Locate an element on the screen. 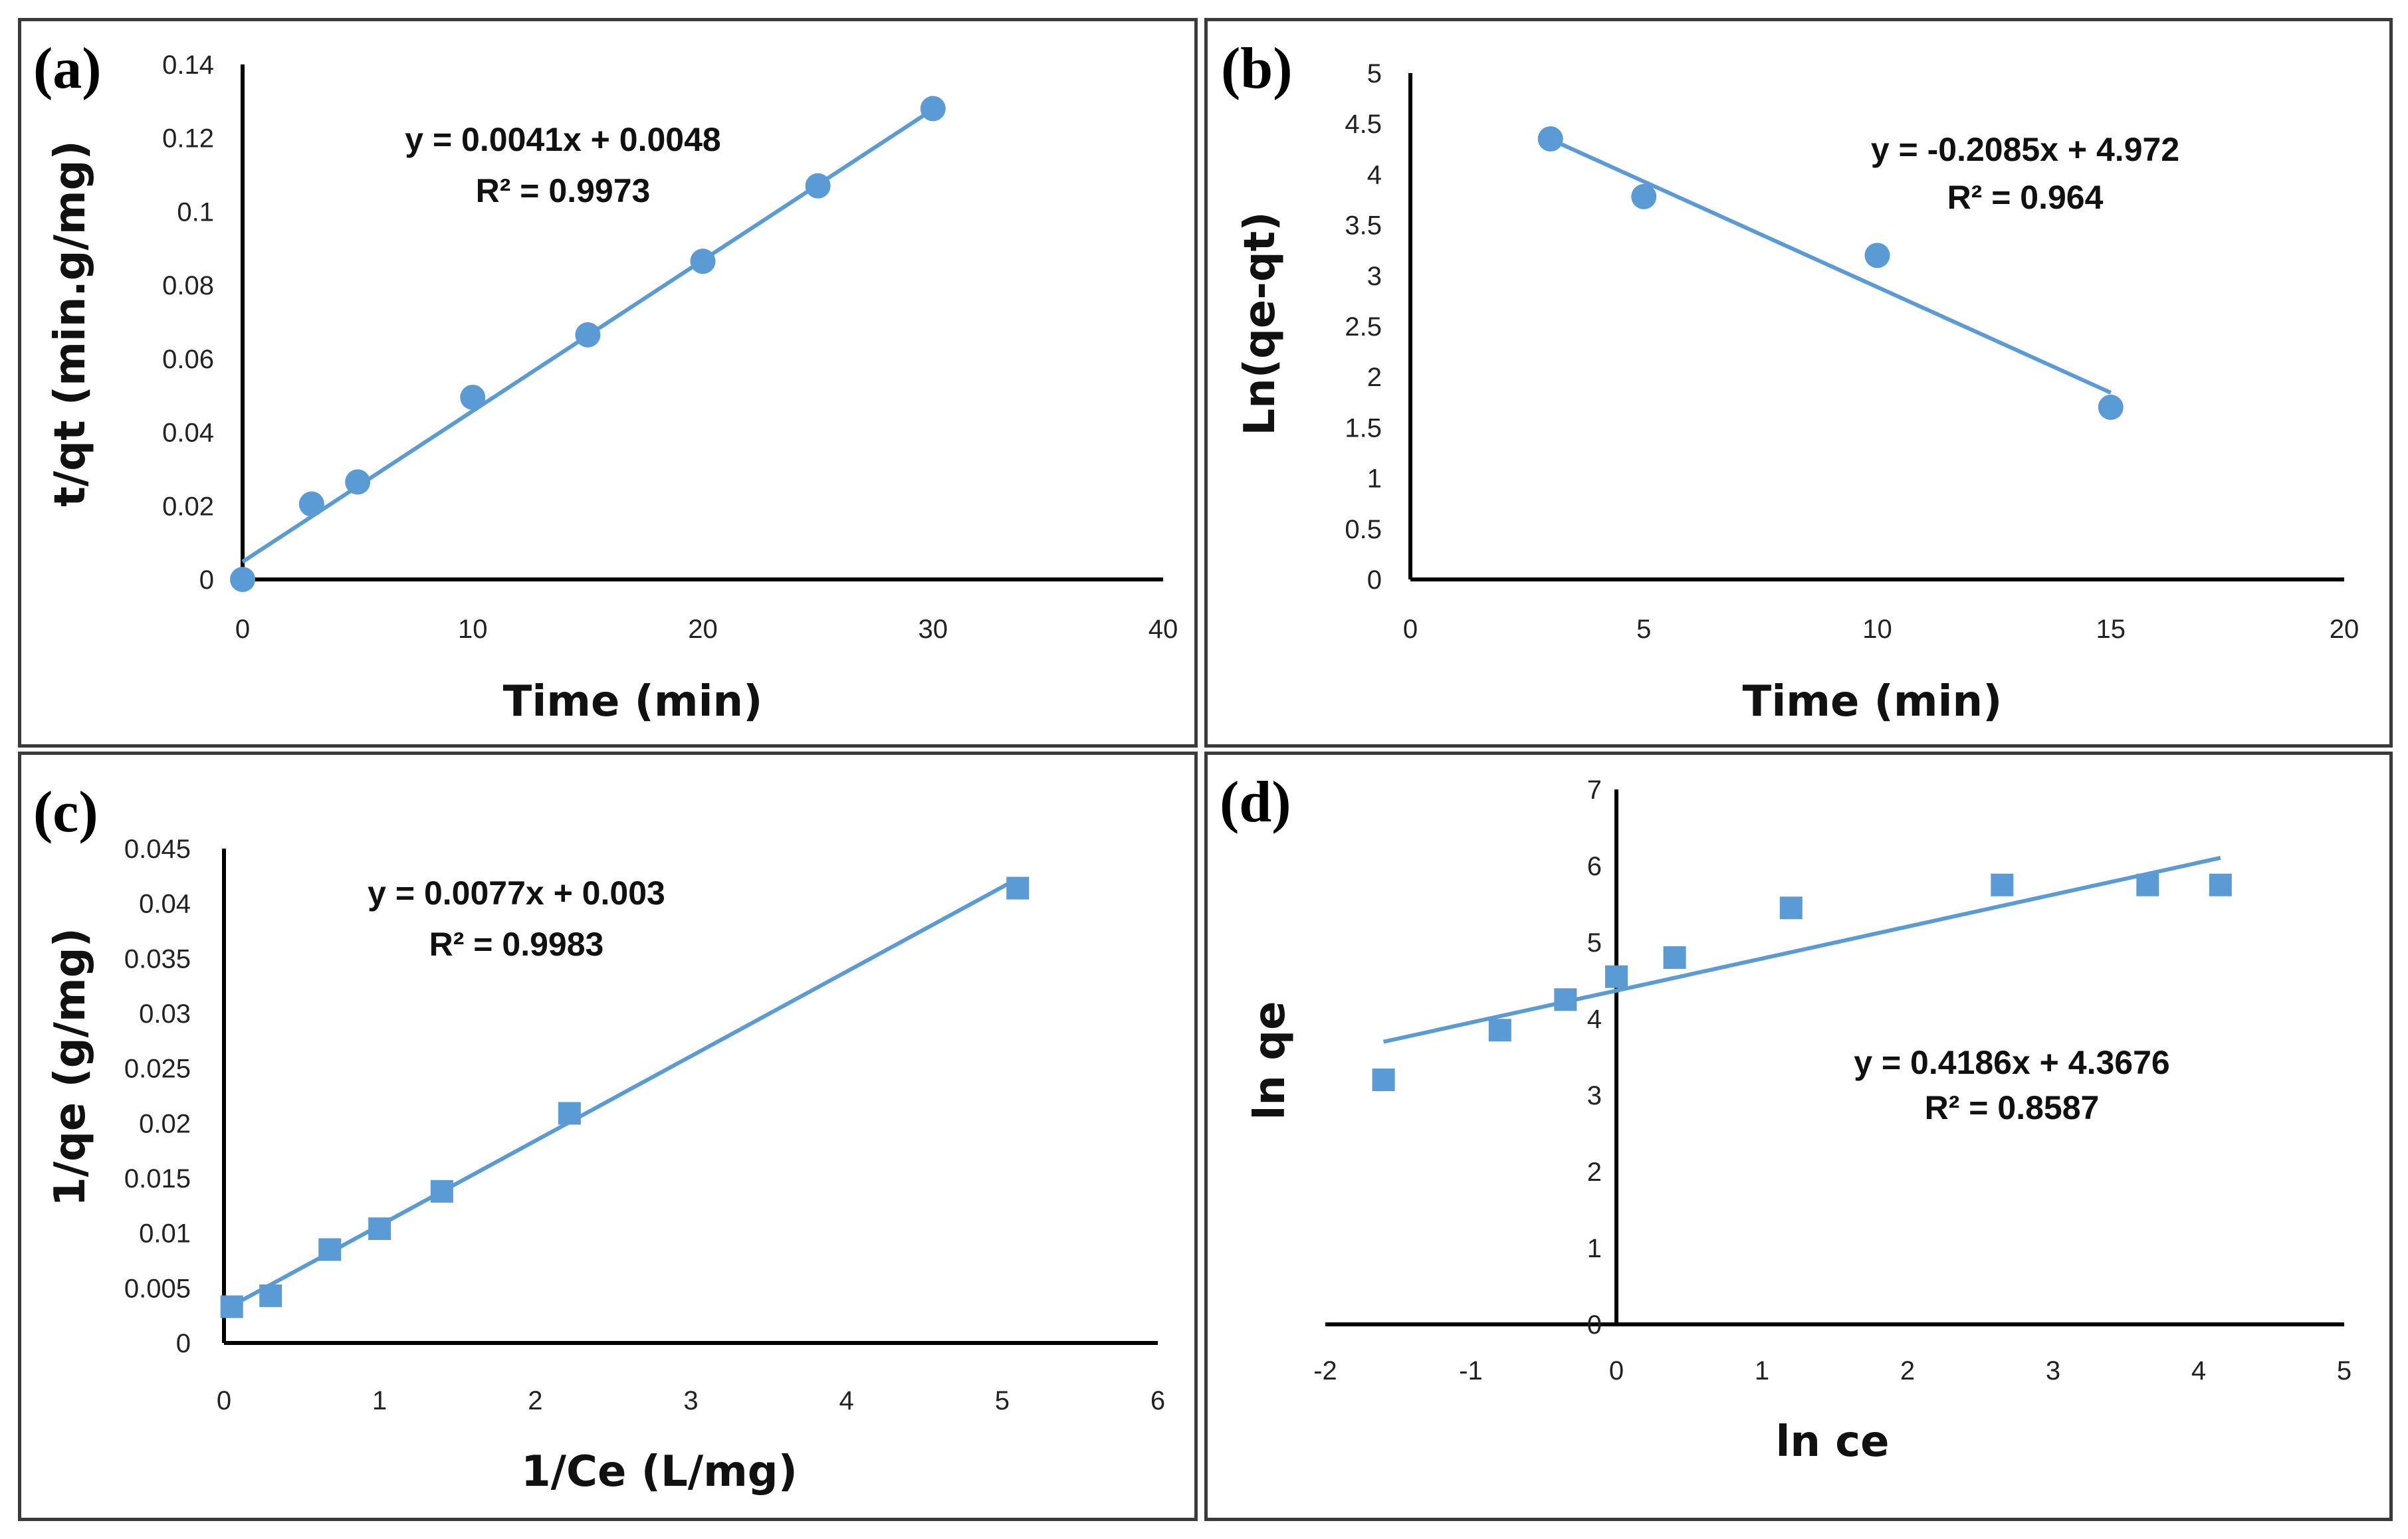  y-tick-label: 0.025 is located at coordinates (157, 1069).